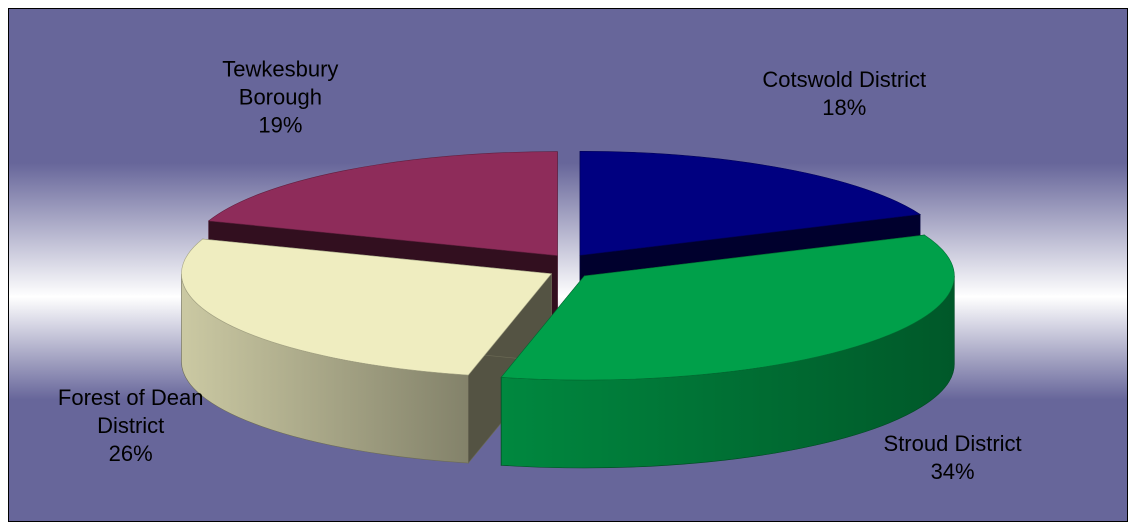  I want to click on slice-label: Tewkesbury Borough 19%, so click(280, 97).